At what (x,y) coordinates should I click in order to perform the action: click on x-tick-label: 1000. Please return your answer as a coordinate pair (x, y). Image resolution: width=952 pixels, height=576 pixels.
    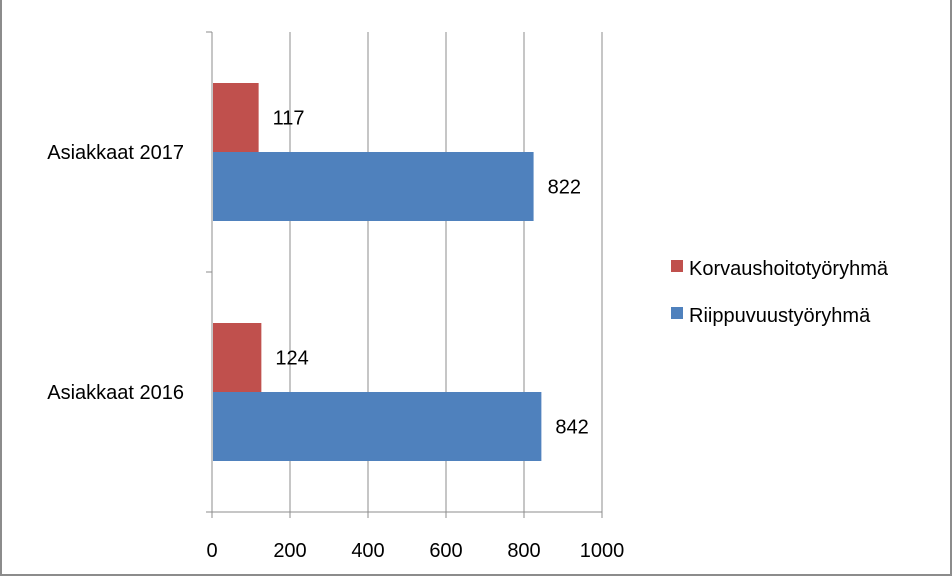
    Looking at the image, I should click on (602, 551).